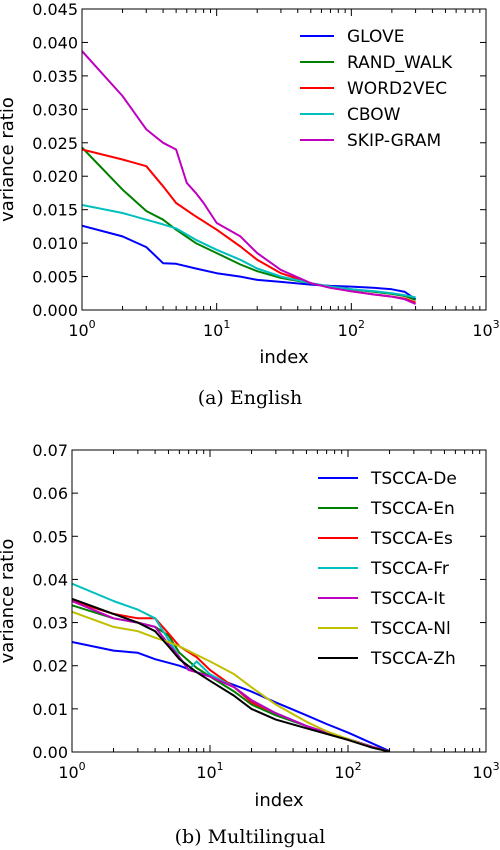  What do you see at coordinates (250, 398) in the screenshot?
I see `caption-english: (a) English` at bounding box center [250, 398].